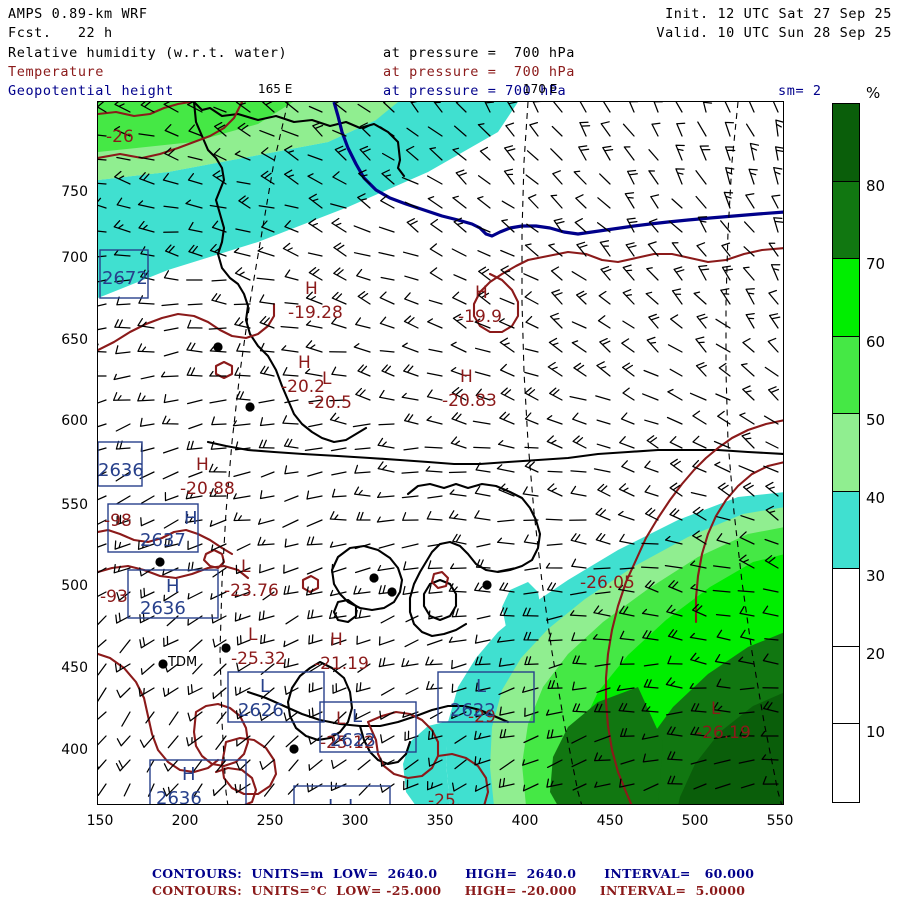  What do you see at coordinates (353, 740) in the screenshot?
I see `height-extremum-value: 2623` at bounding box center [353, 740].